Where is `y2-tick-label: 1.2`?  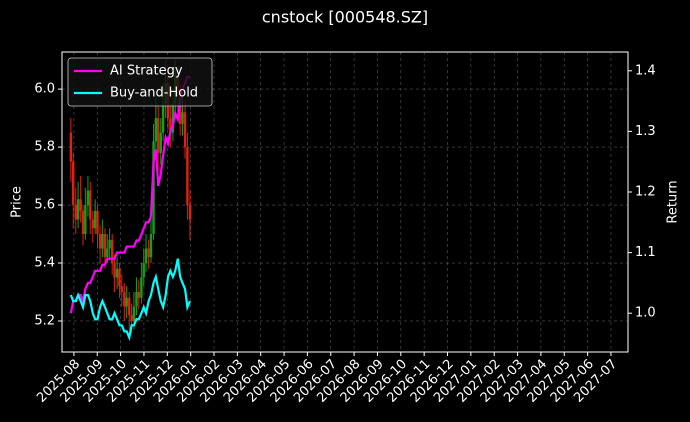 y2-tick-label: 1.2 is located at coordinates (645, 192).